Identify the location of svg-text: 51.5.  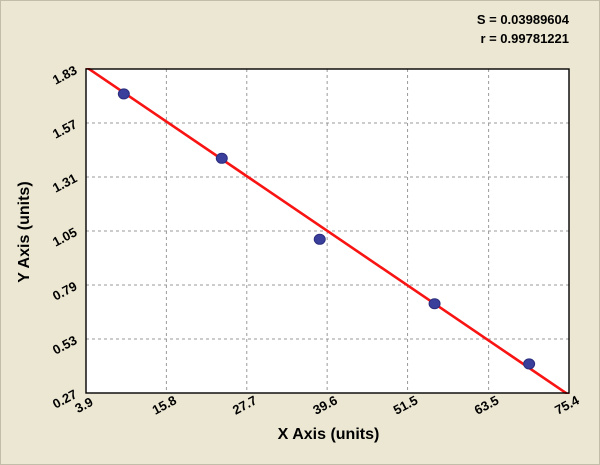
(405, 404).